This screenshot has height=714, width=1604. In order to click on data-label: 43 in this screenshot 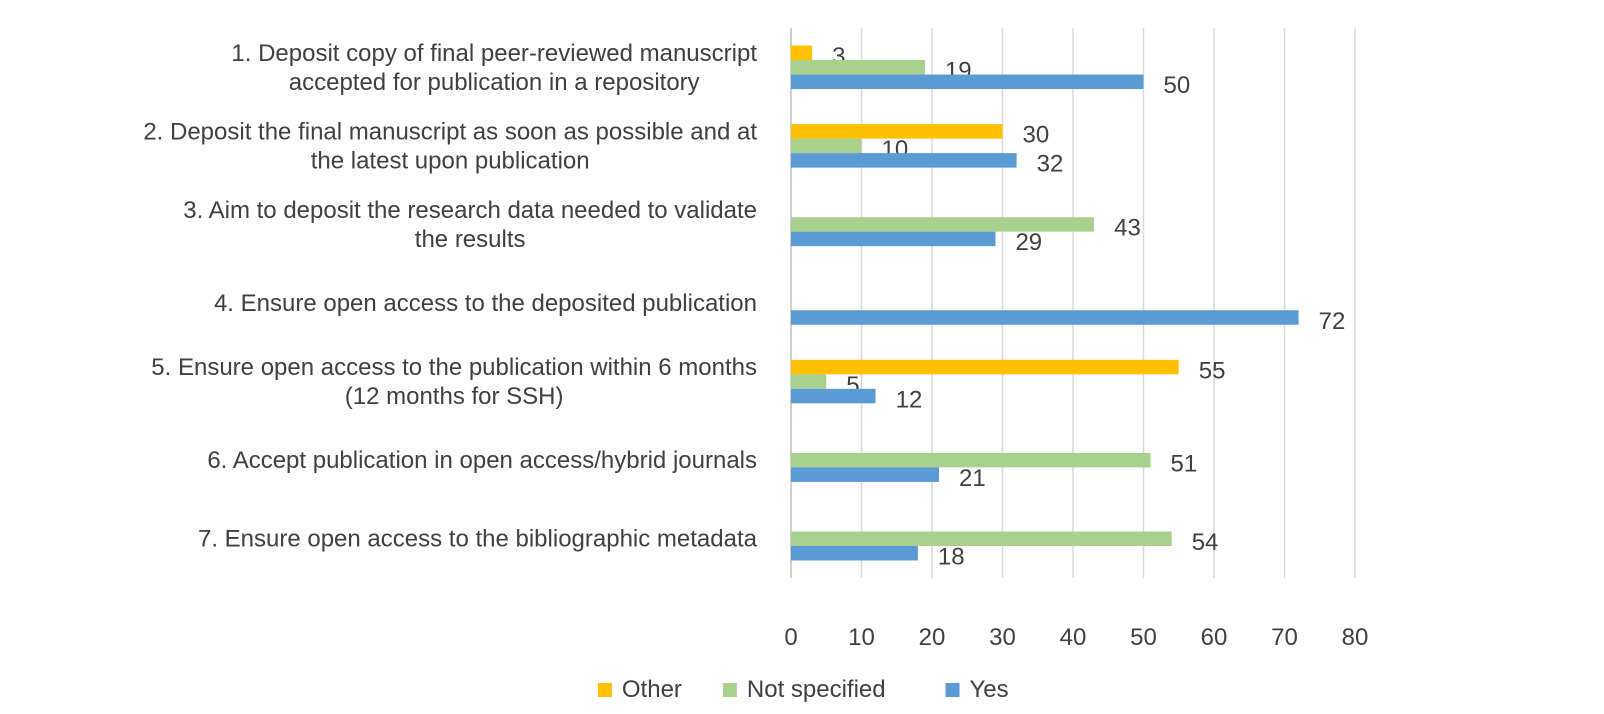, I will do `click(1127, 228)`.